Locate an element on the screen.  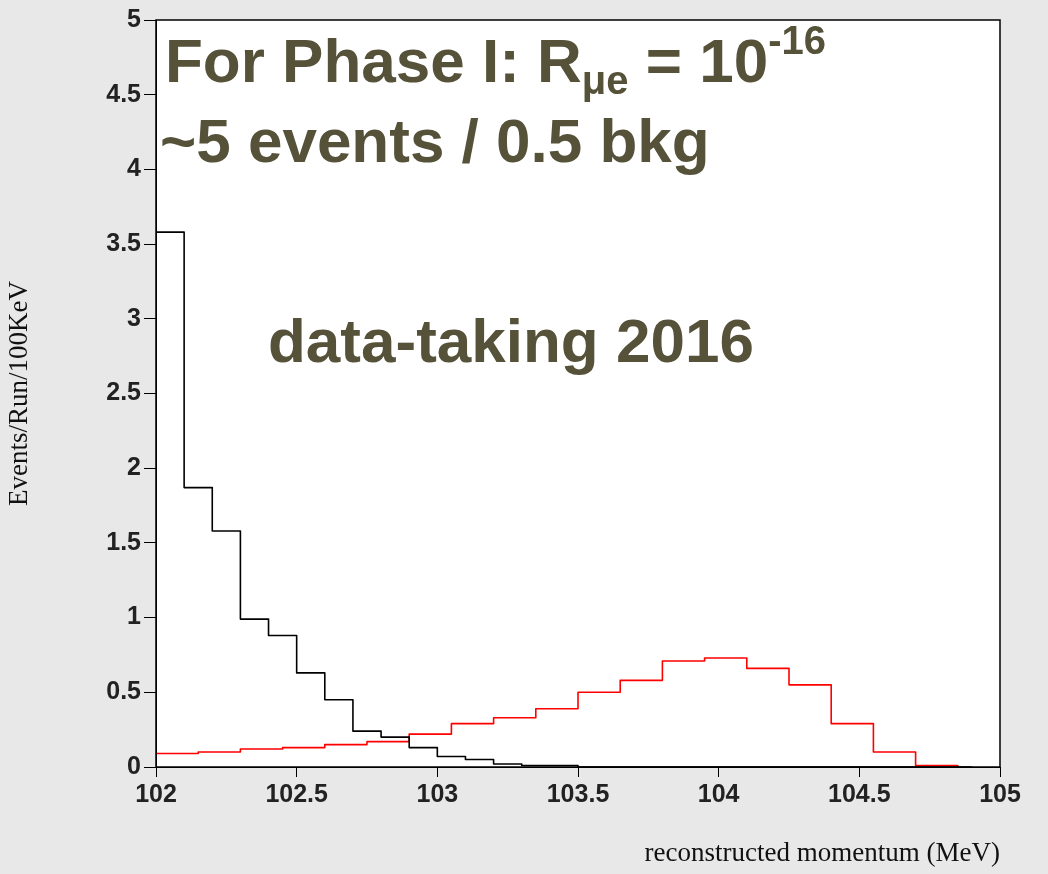
y-tick-label: 5 is located at coordinates (134, 17).